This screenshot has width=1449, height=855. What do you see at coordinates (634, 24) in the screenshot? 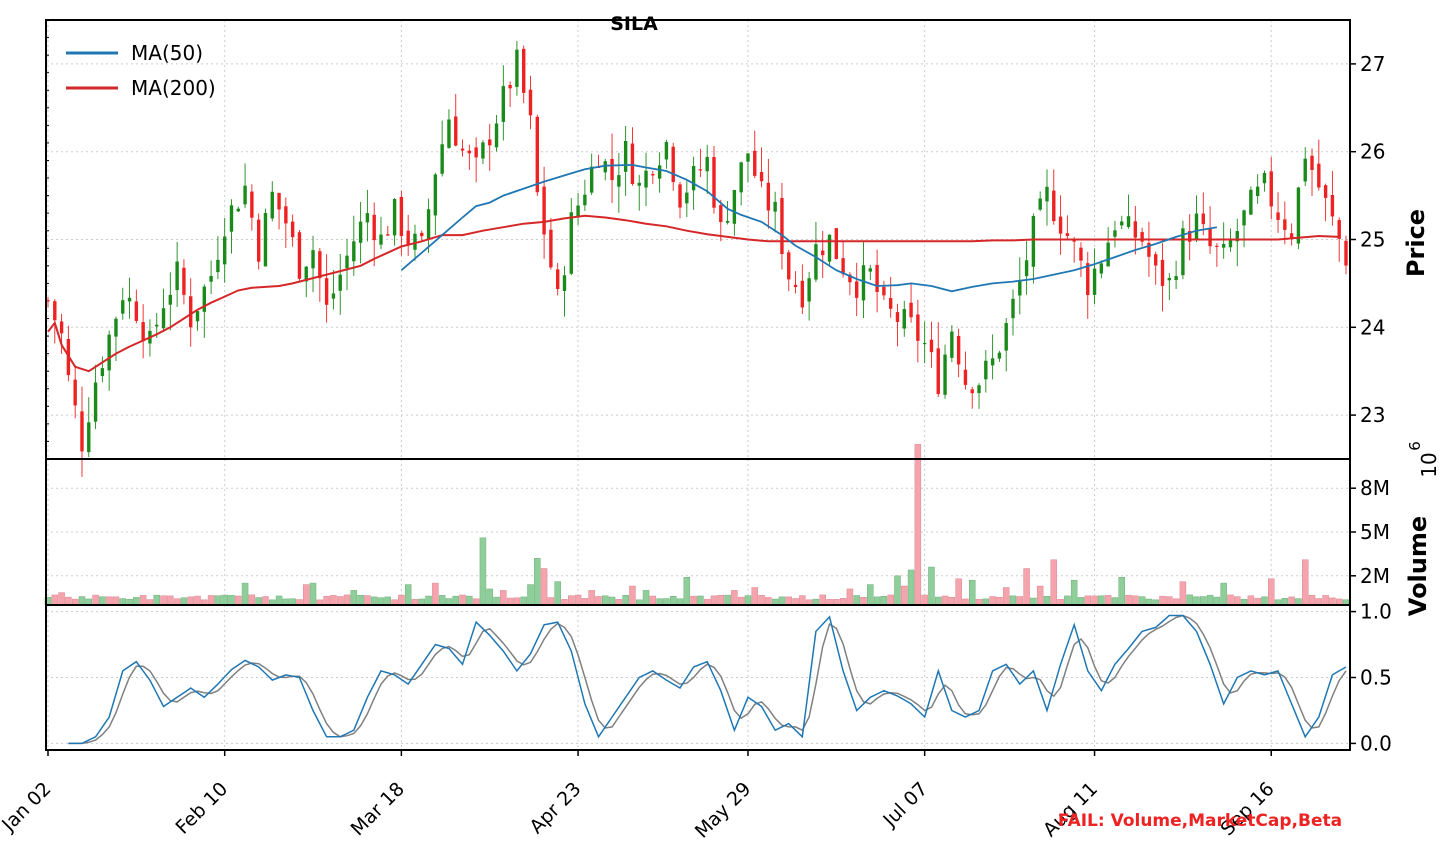
I see `chart-title: SILA` at bounding box center [634, 24].